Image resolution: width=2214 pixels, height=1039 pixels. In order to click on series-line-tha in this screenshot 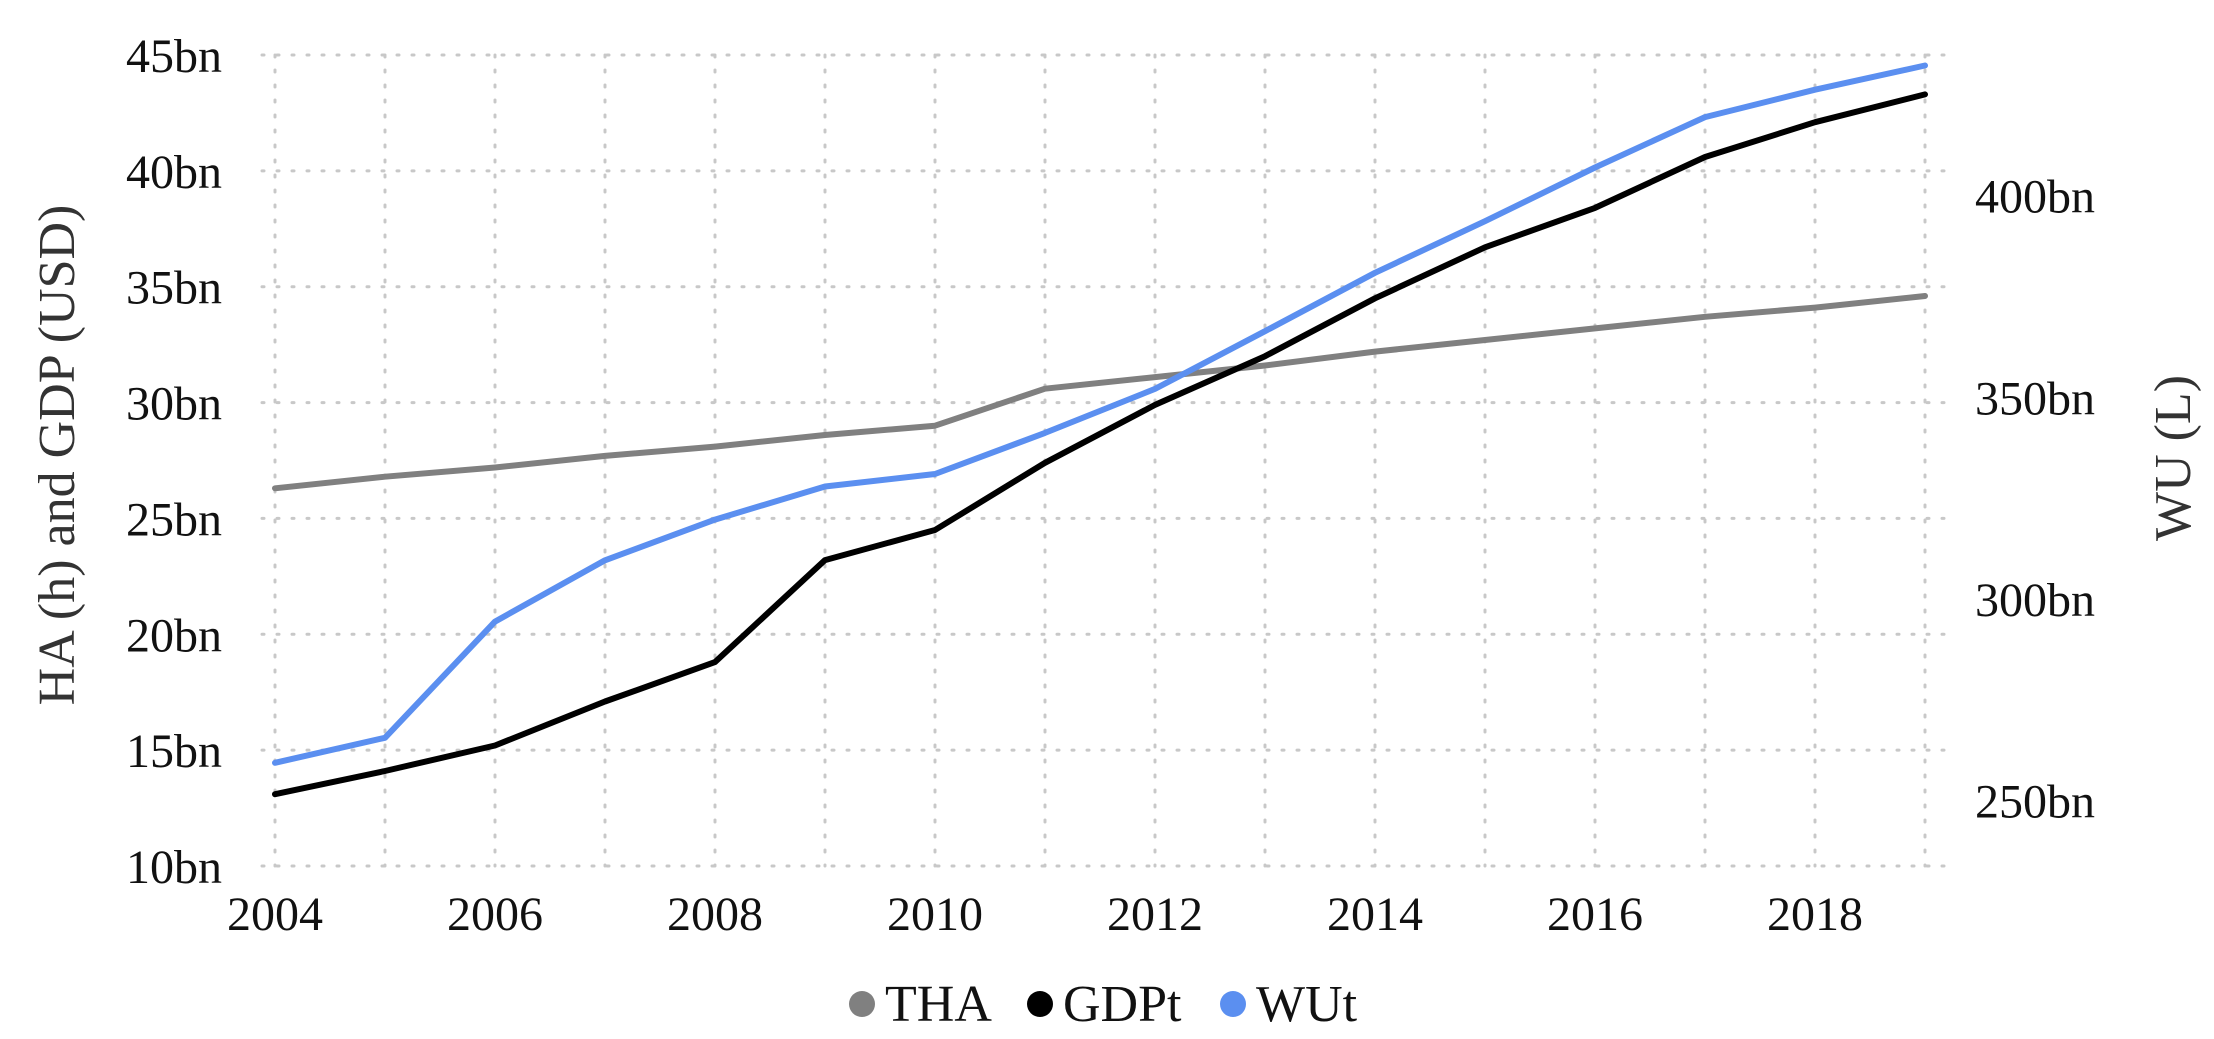, I will do `click(1100, 392)`.